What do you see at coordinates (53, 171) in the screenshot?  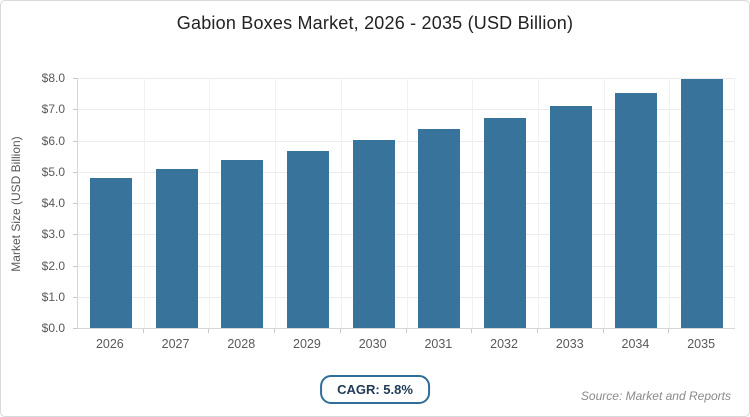 I see `y-tick-label: $5.0` at bounding box center [53, 171].